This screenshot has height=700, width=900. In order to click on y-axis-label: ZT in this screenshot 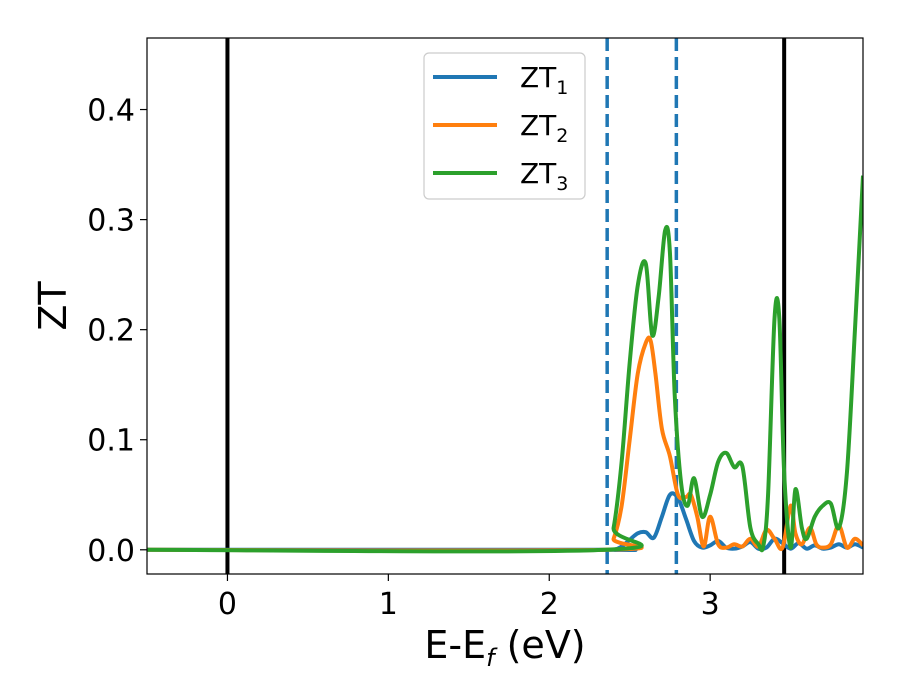, I will do `click(53, 306)`.